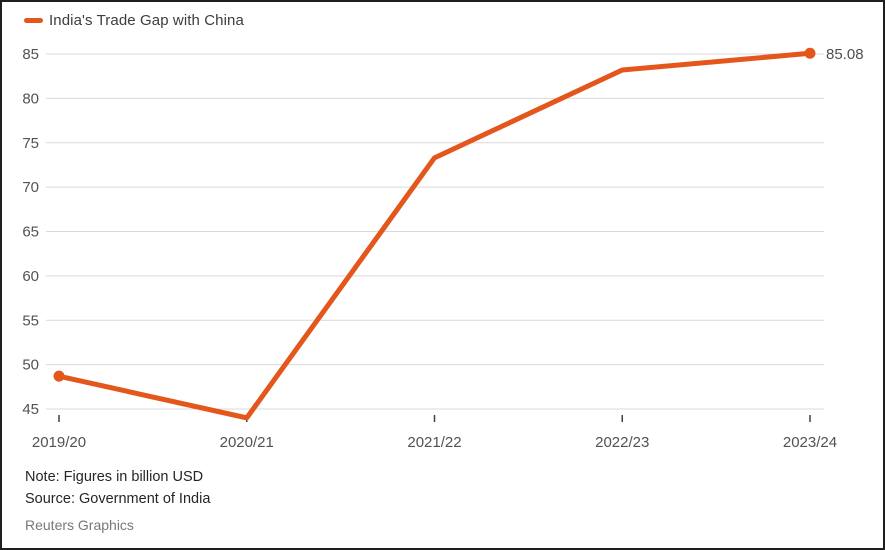 Image resolution: width=885 pixels, height=550 pixels. Describe the element at coordinates (59, 442) in the screenshot. I see `x-tick-label: 2019/20` at that location.